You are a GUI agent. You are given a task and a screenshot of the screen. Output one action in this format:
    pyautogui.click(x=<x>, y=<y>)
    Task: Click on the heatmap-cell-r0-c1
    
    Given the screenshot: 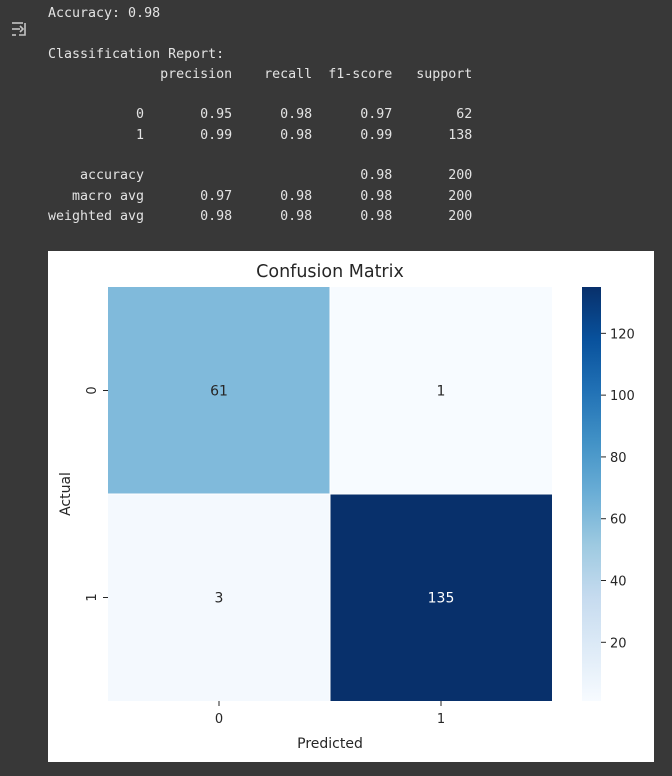 What is the action you would take?
    pyautogui.click(x=441, y=390)
    